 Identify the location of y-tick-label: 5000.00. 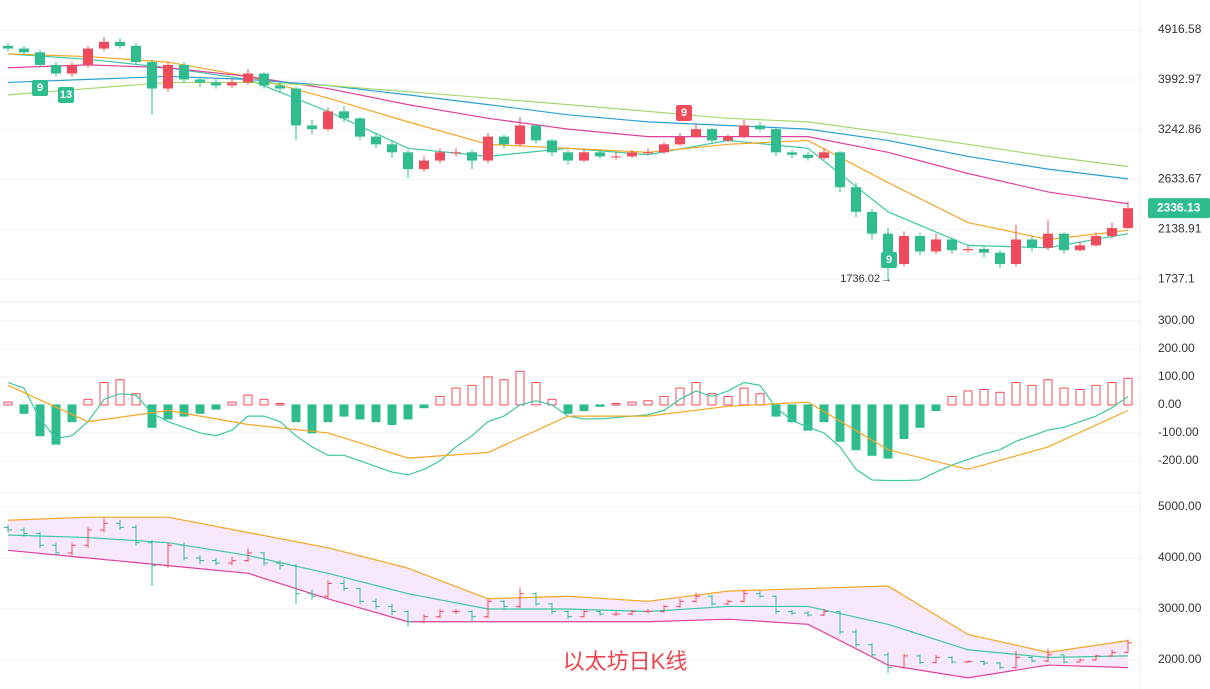
(1180, 506).